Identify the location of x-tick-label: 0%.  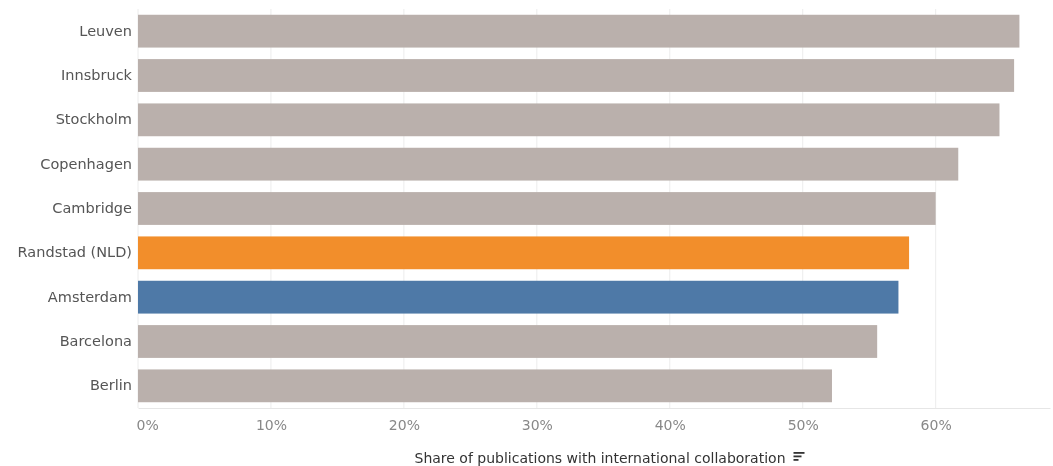
(147, 424).